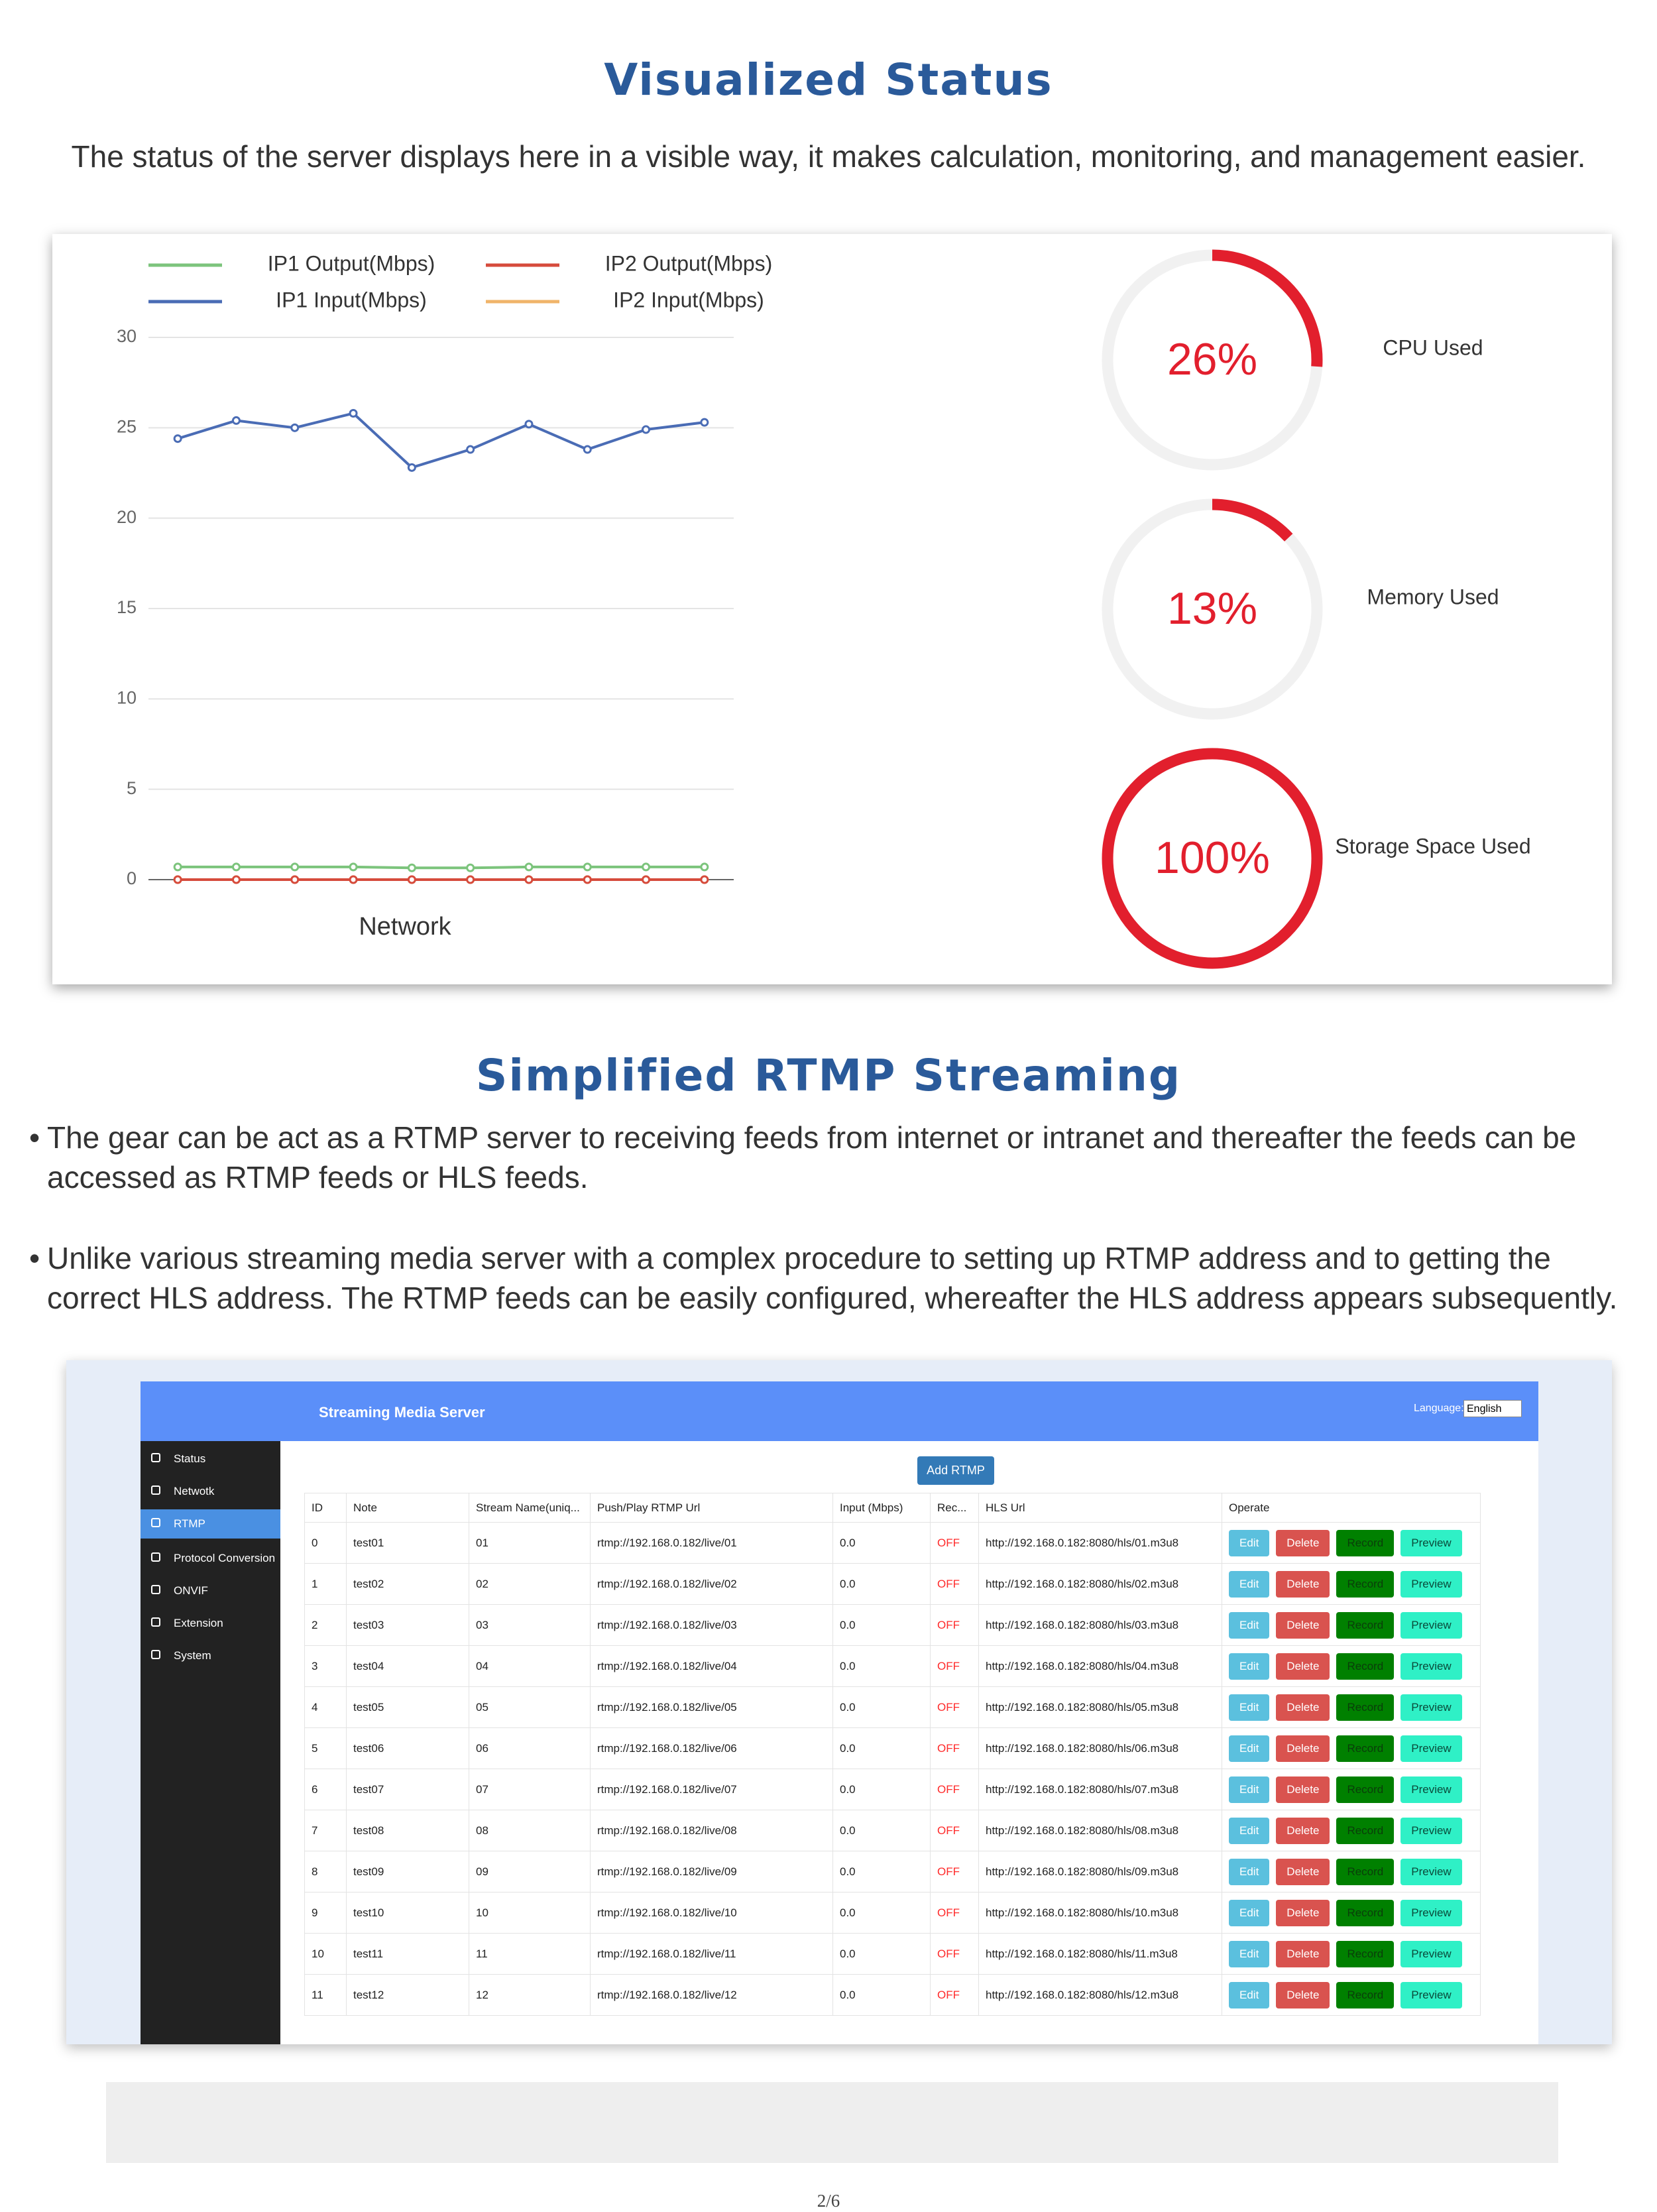  I want to click on table-cell: http://192.168.0.182:8080/hls/05.m3u8, so click(1100, 1707).